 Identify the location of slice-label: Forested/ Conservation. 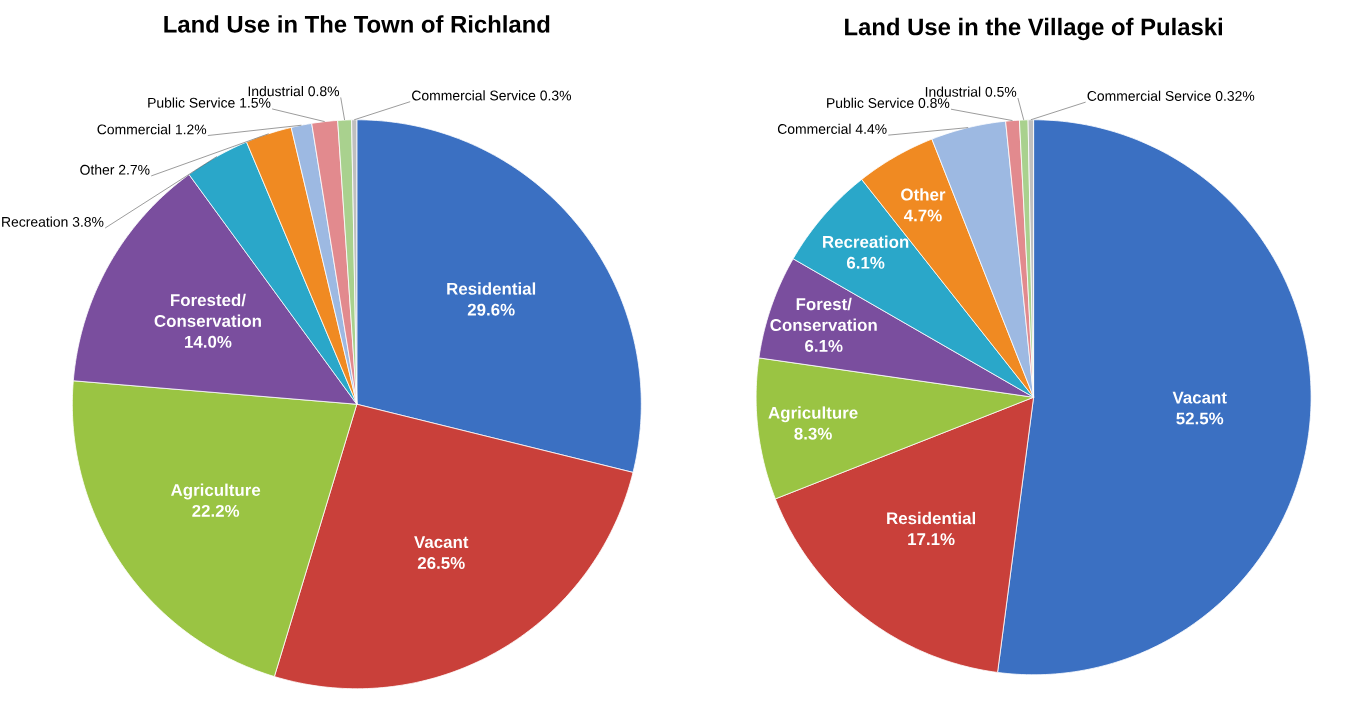
(207, 310).